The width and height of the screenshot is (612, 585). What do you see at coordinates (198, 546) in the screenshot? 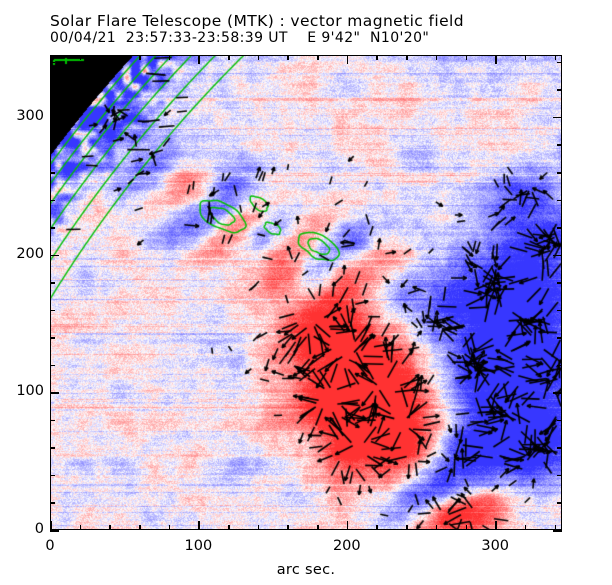
I see `x-tick-label: 100` at bounding box center [198, 546].